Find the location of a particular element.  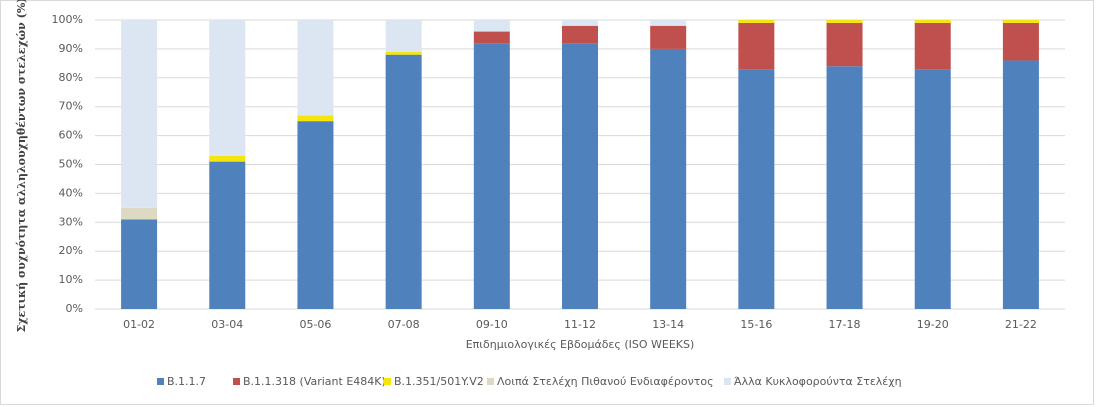

legend-label: B.1.1.7 is located at coordinates (186, 381).